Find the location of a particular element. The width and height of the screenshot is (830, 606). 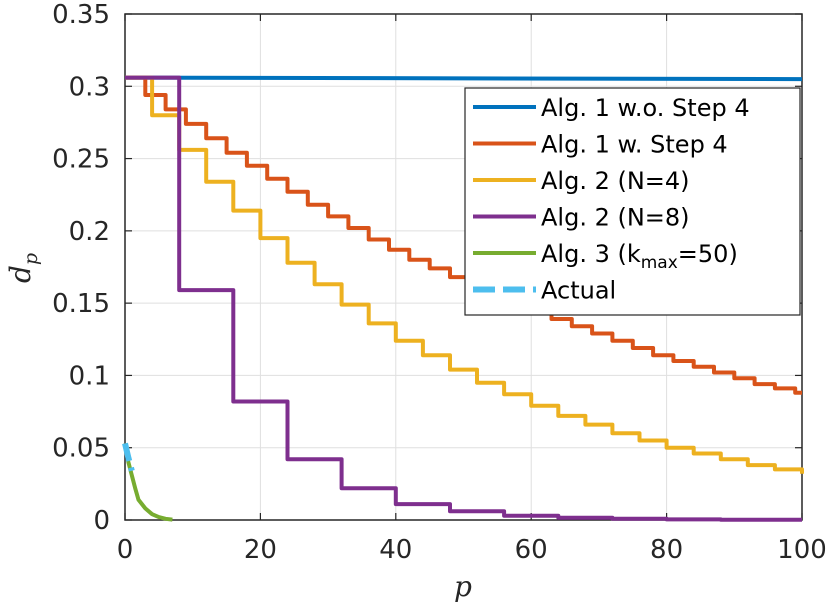

legend-label: Alg. 2 (N=8) is located at coordinates (615, 218).